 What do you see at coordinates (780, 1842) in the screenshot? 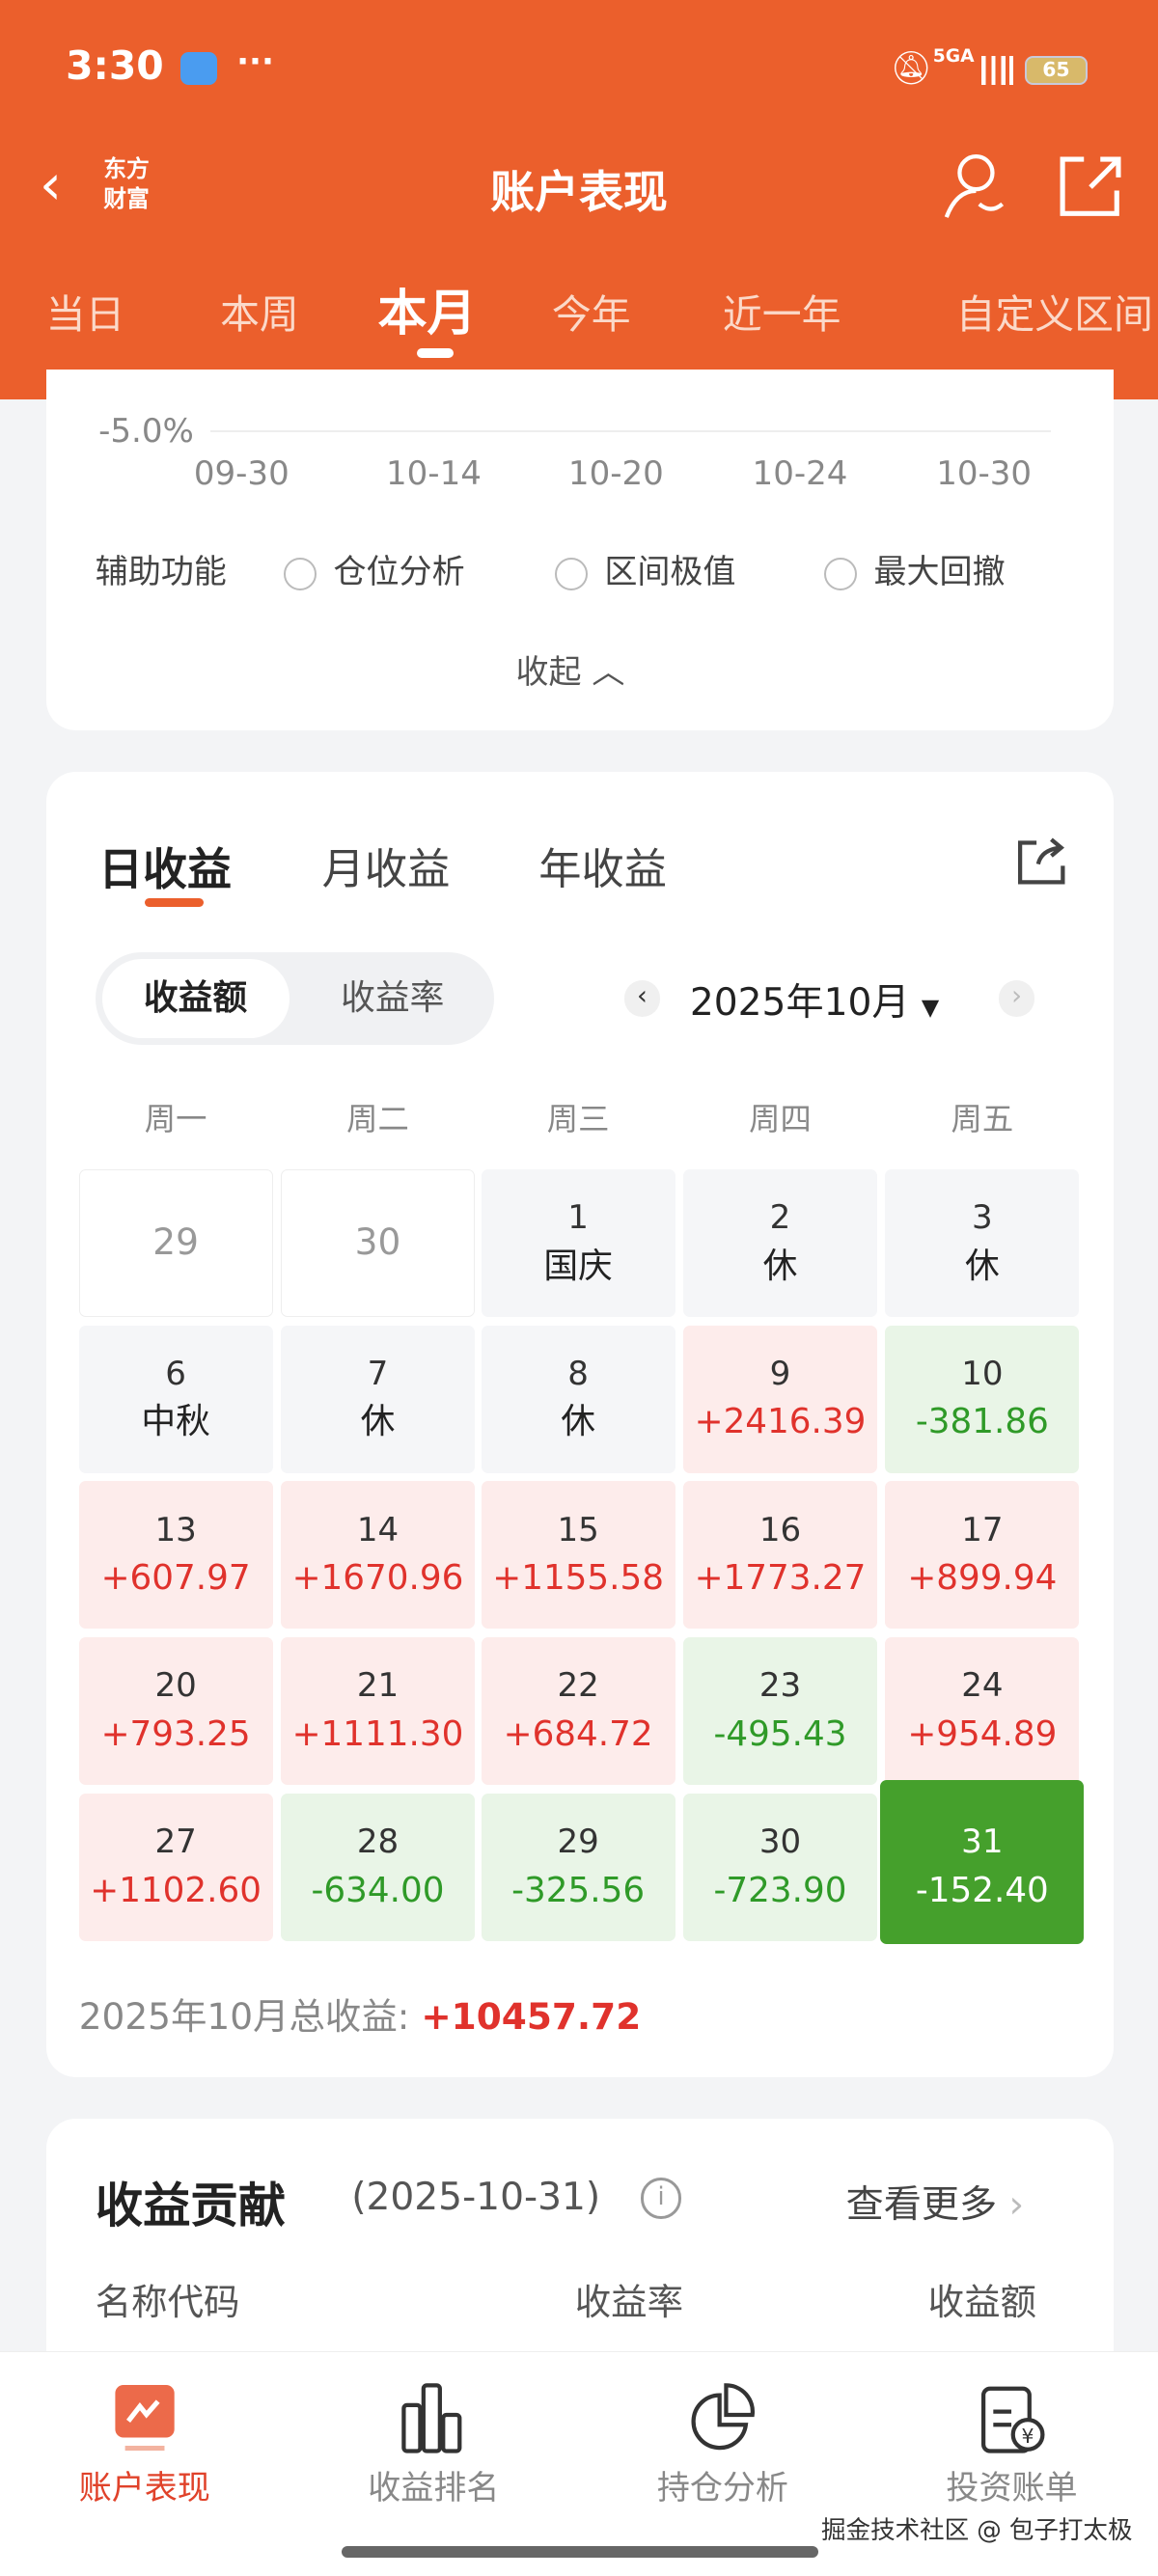
I see `day-number: 30` at bounding box center [780, 1842].